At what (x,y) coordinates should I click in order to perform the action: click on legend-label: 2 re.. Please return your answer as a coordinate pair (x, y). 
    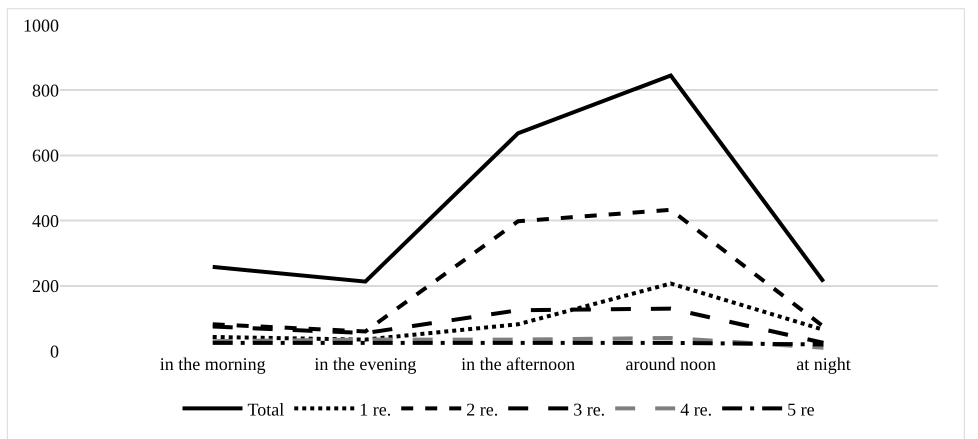
    Looking at the image, I should click on (482, 409).